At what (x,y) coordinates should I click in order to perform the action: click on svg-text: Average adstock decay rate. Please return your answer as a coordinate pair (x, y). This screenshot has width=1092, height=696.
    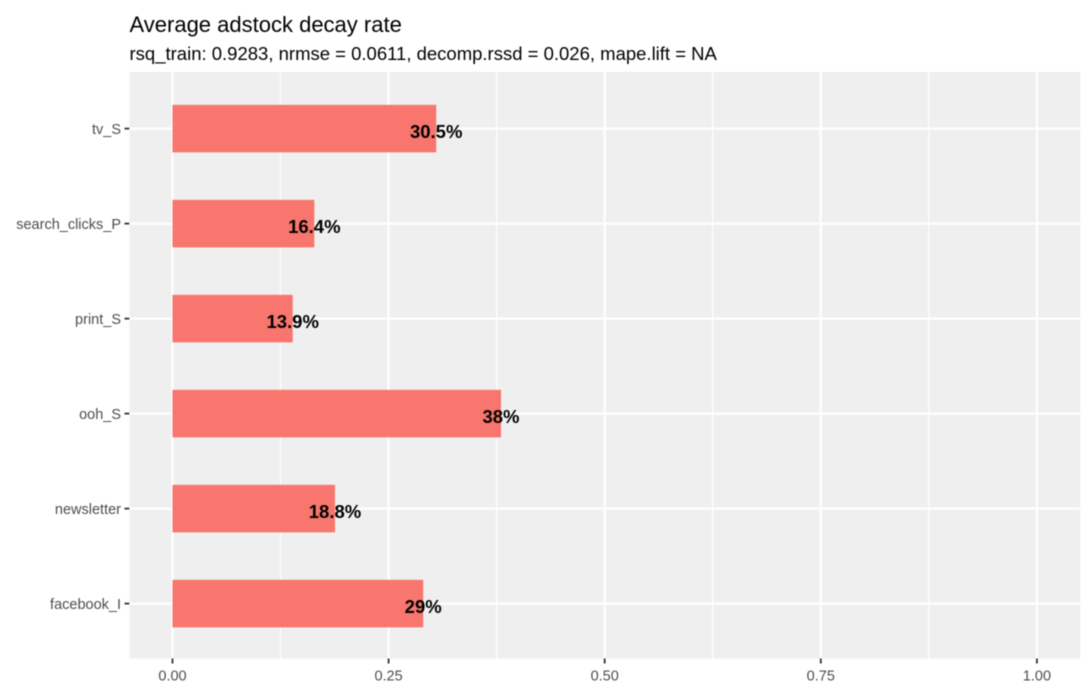
    Looking at the image, I should click on (266, 24).